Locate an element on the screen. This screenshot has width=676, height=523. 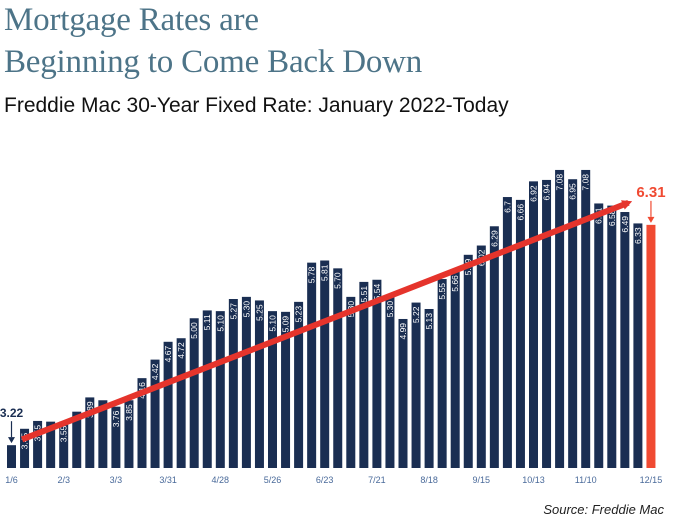
bar-value-label: 5.22 is located at coordinates (416, 314).